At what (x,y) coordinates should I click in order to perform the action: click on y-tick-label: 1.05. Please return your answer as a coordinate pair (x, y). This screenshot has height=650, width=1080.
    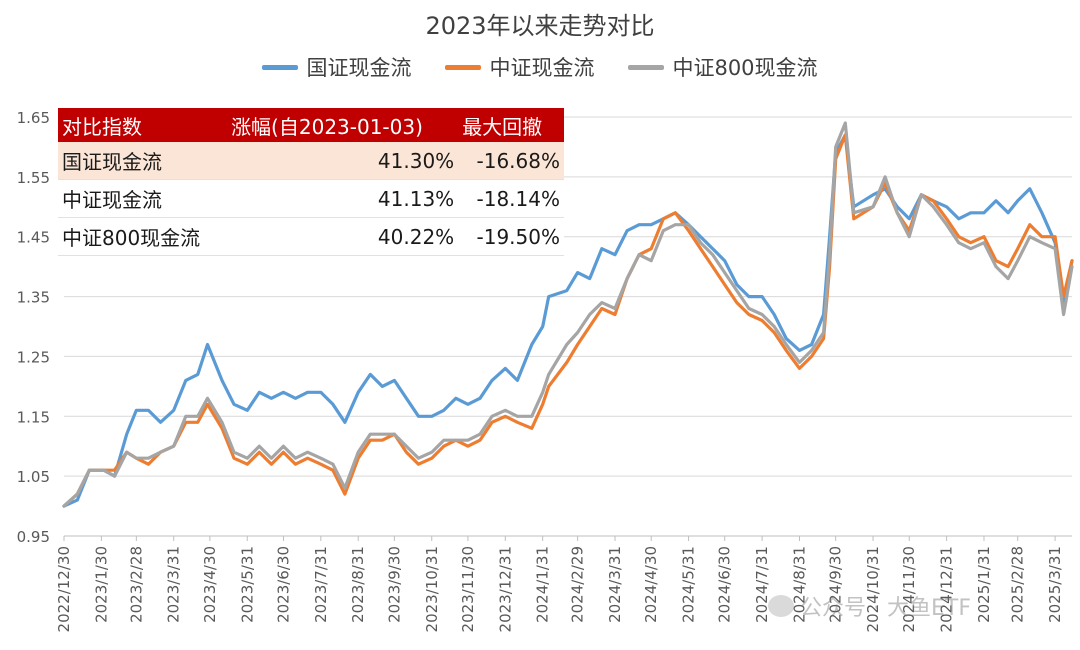
    Looking at the image, I should click on (33, 477).